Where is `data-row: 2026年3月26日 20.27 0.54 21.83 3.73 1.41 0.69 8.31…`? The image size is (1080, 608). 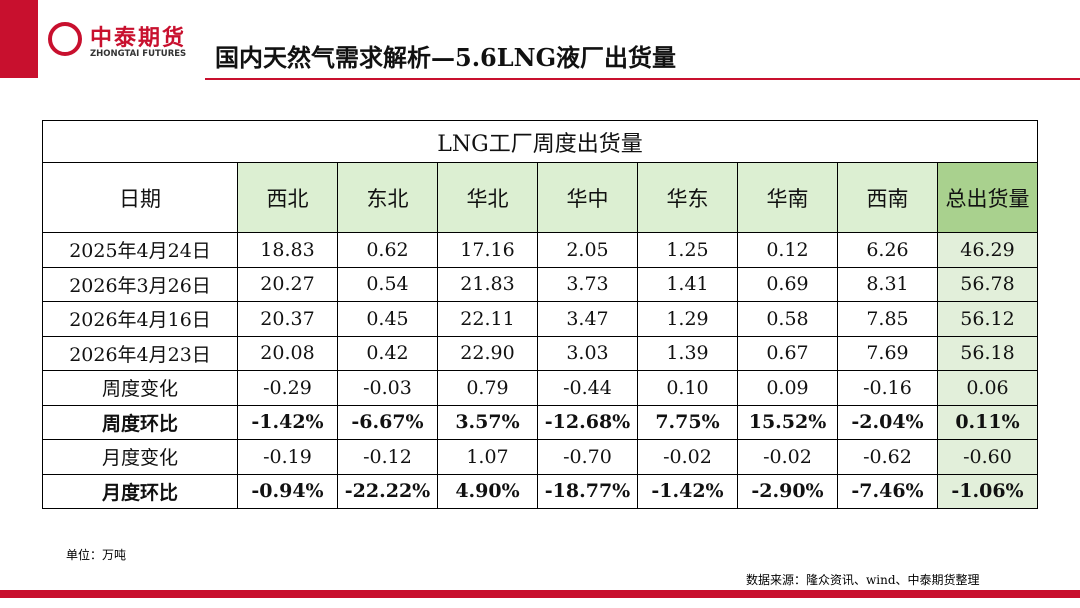
data-row: 2026年3月26日 20.27 0.54 21.83 3.73 1.41 0.69 8.31… is located at coordinates (540, 284).